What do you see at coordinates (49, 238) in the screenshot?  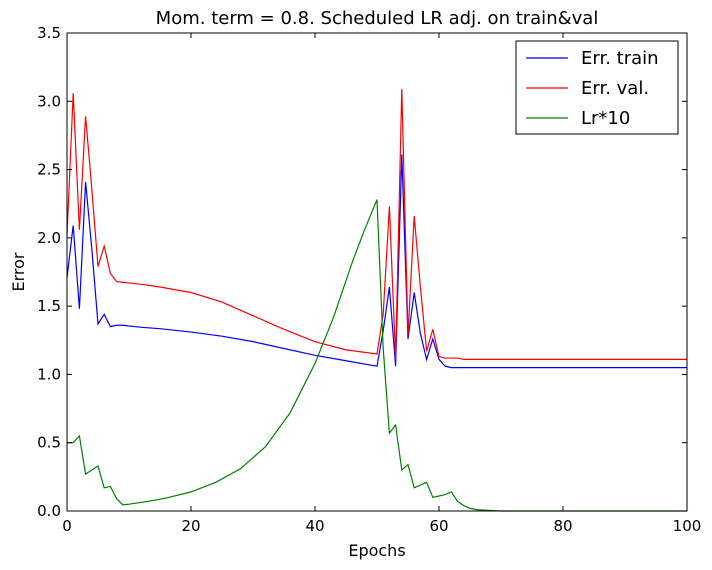 I see `y-tick-label: 2.0` at bounding box center [49, 238].